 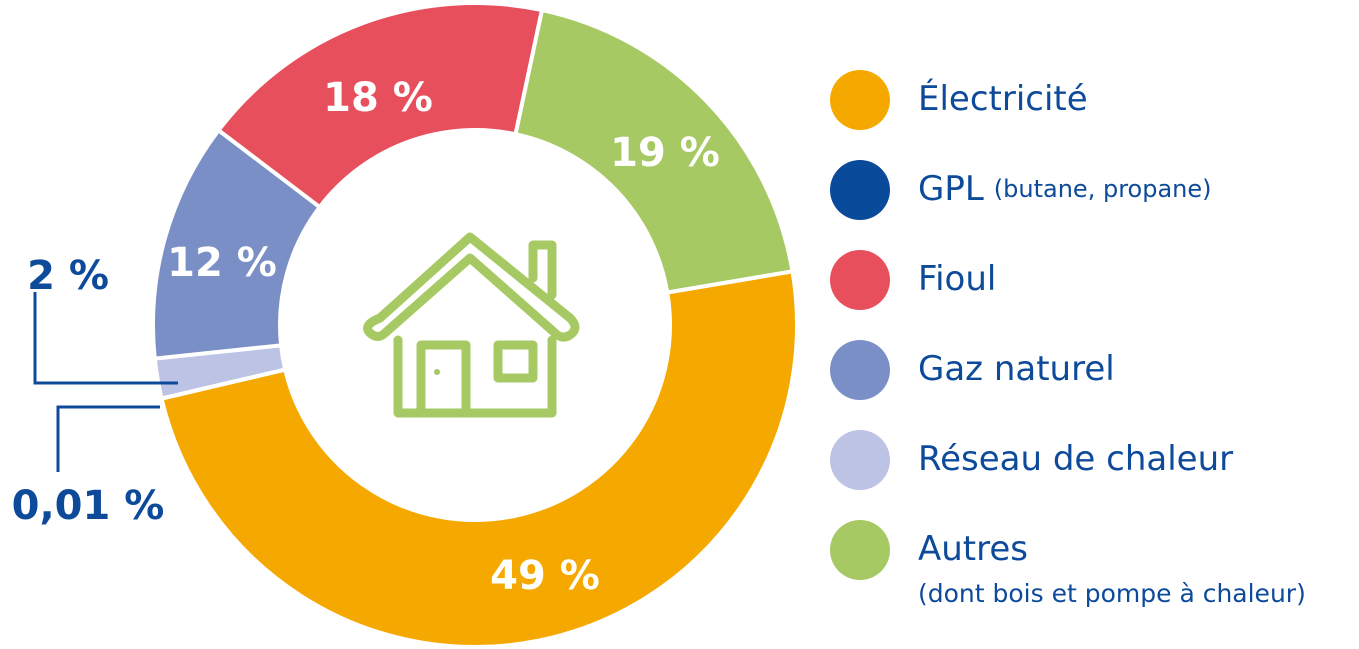 I want to click on value-label: 19 %, so click(x=665, y=153).